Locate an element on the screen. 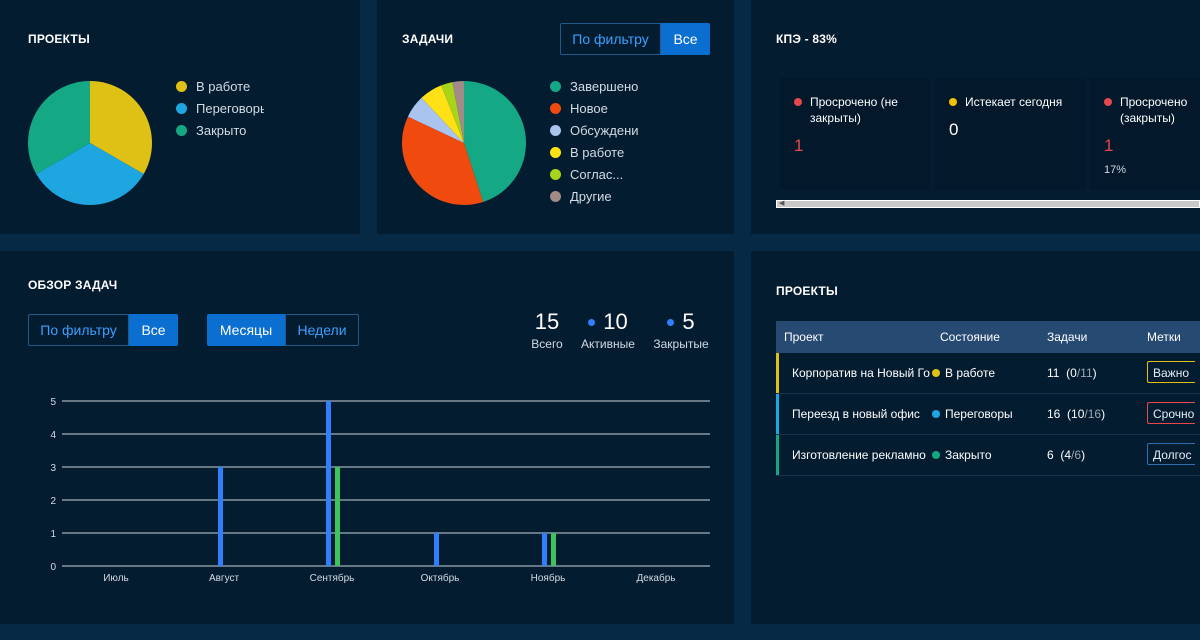 This screenshot has width=1200, height=640. tasks-open: 4 is located at coordinates (1068, 455).